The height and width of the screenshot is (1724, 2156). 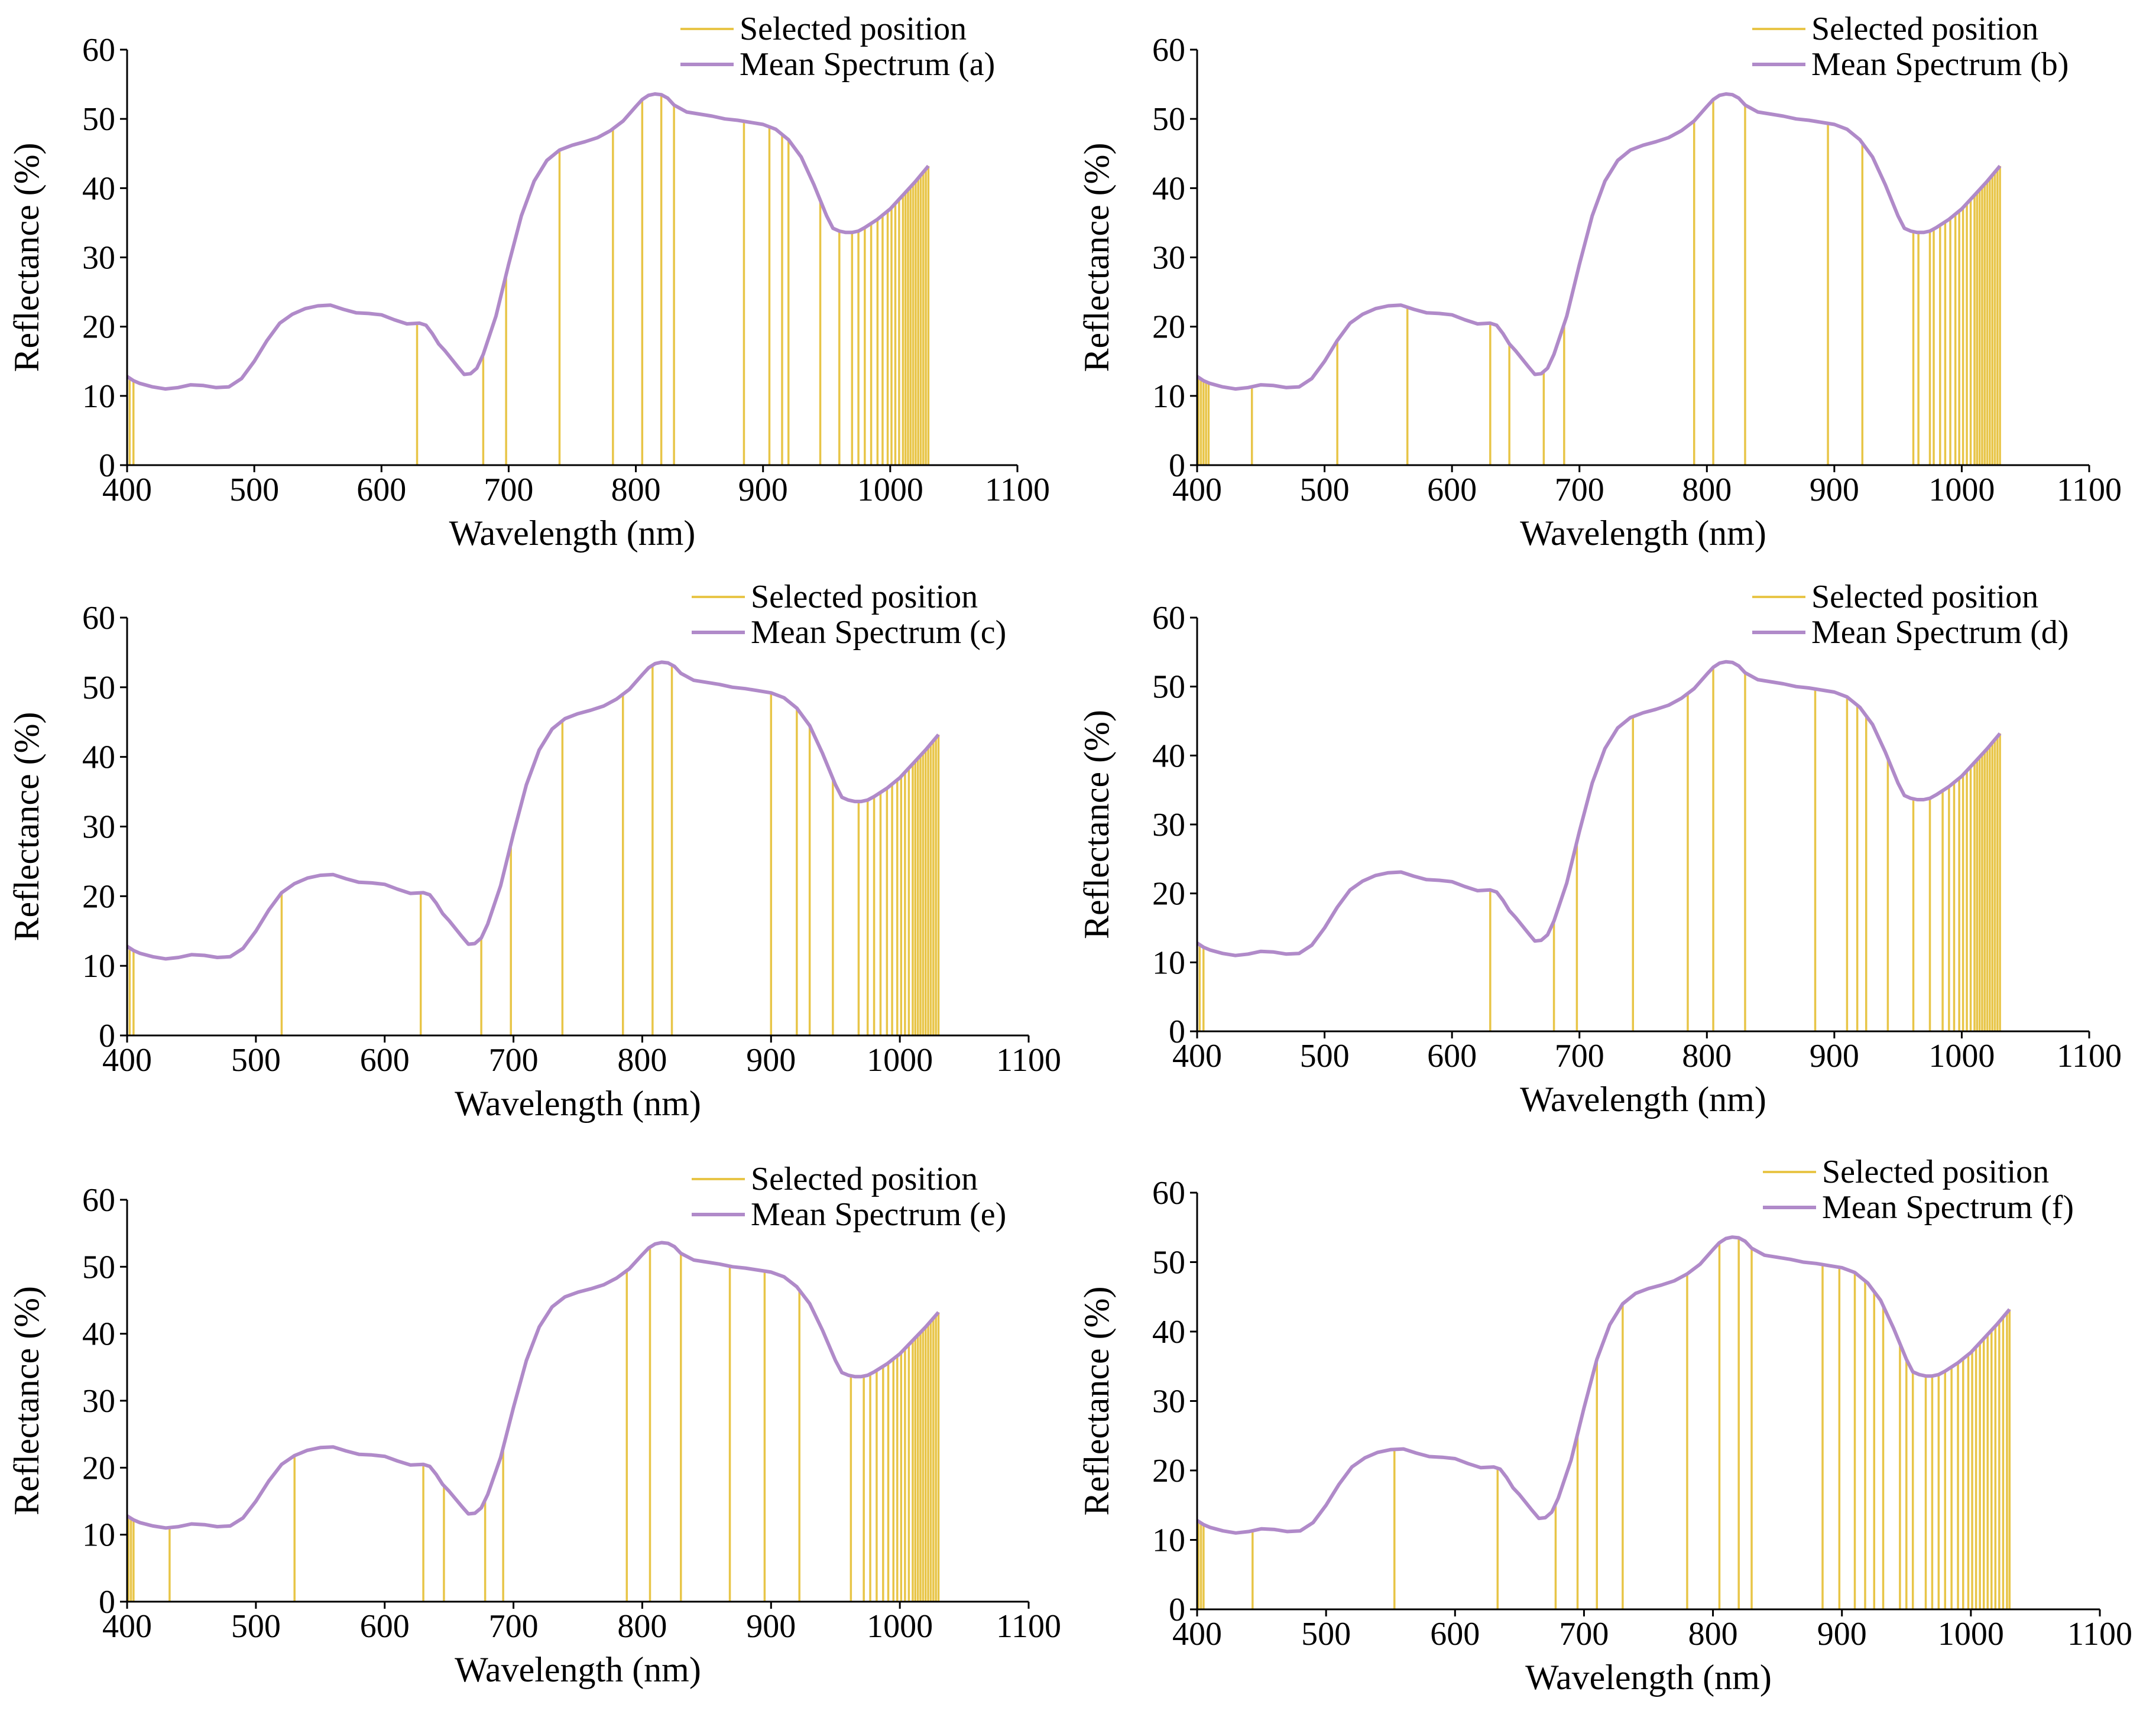 What do you see at coordinates (642, 1627) in the screenshot?
I see `x-tick-label-e-4: 800` at bounding box center [642, 1627].